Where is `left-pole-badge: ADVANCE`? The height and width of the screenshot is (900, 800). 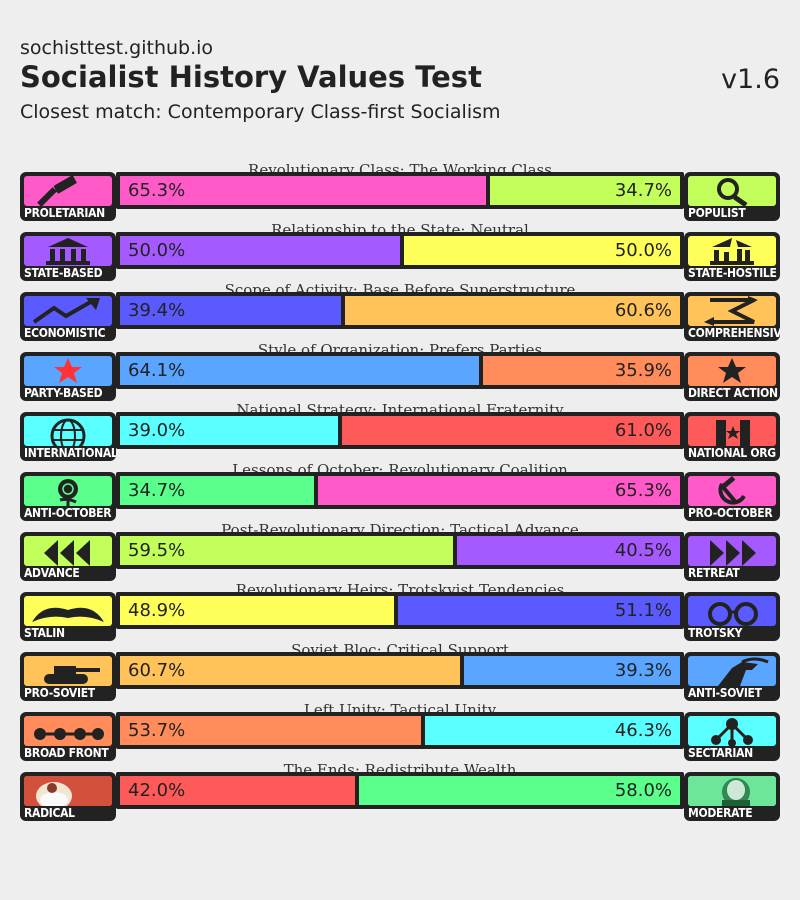 left-pole-badge: ADVANCE is located at coordinates (68, 556).